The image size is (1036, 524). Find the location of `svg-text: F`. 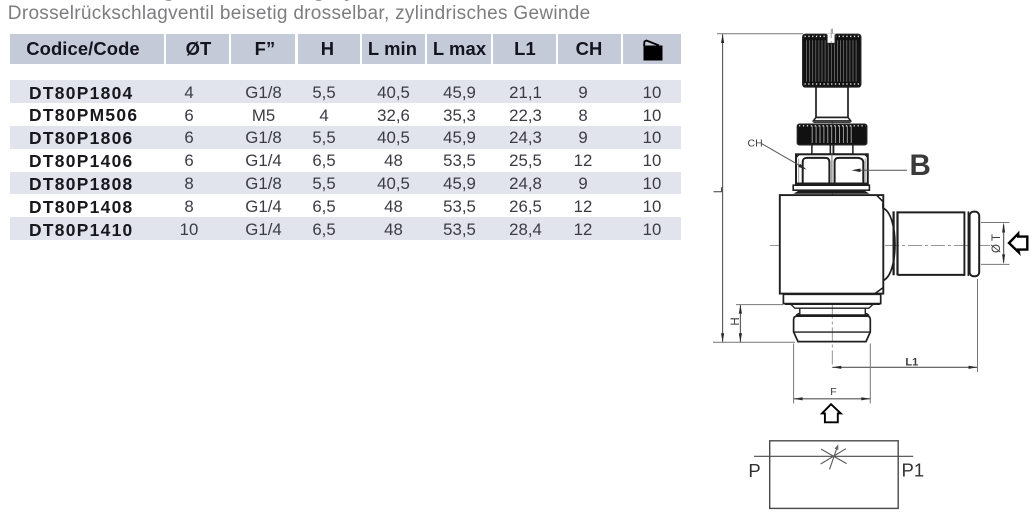

svg-text: F is located at coordinates (833, 392).